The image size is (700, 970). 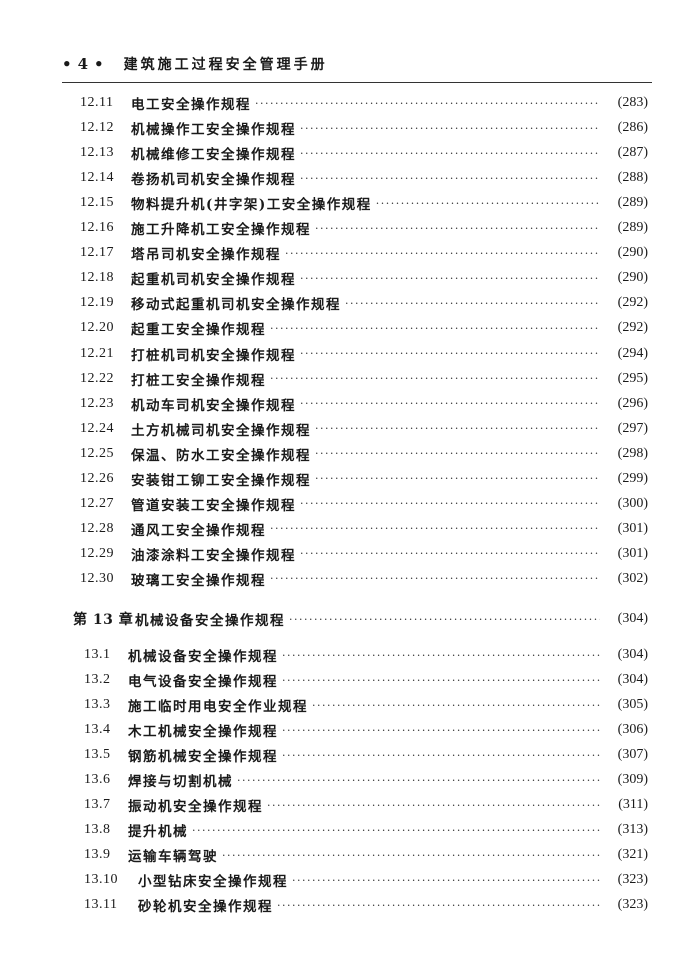 What do you see at coordinates (213, 130) in the screenshot?
I see `entry-title: 机械操作工安全操作规程` at bounding box center [213, 130].